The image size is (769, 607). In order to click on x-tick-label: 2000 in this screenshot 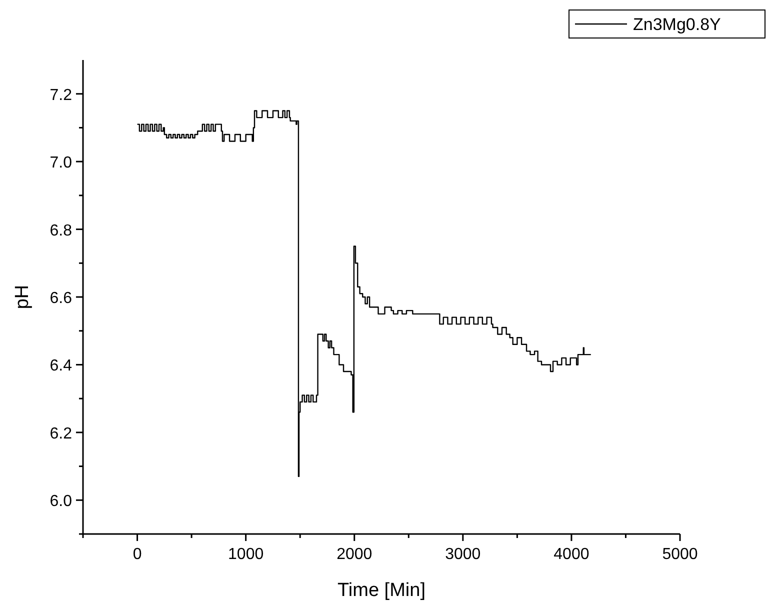, I will do `click(354, 554)`.